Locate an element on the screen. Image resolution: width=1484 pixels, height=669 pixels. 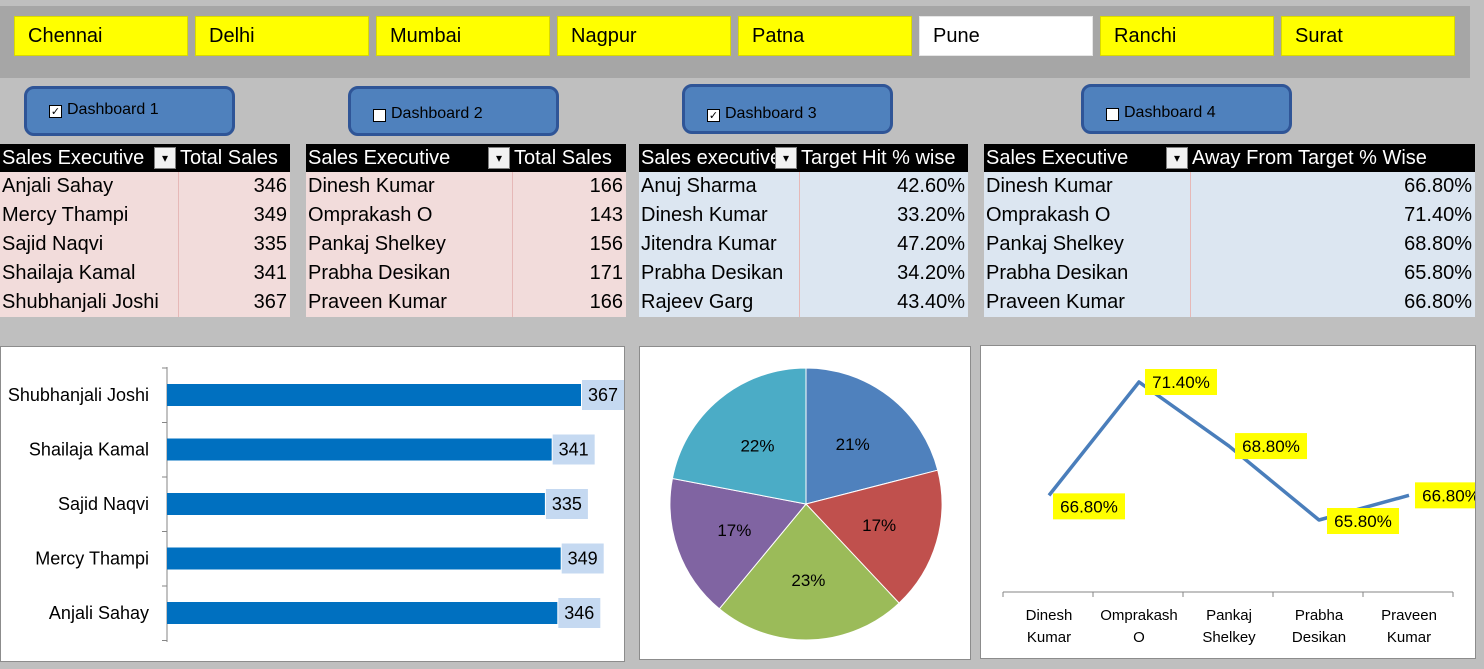
value-cell: 156 is located at coordinates (569, 244).